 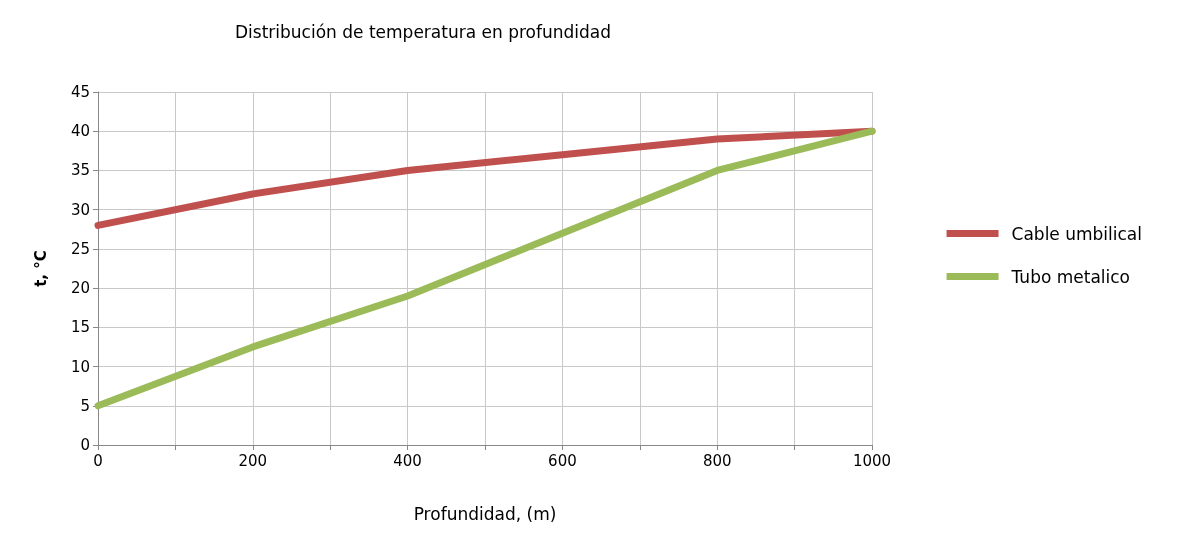 I want to click on x-tick-label: 200, so click(x=253, y=460).